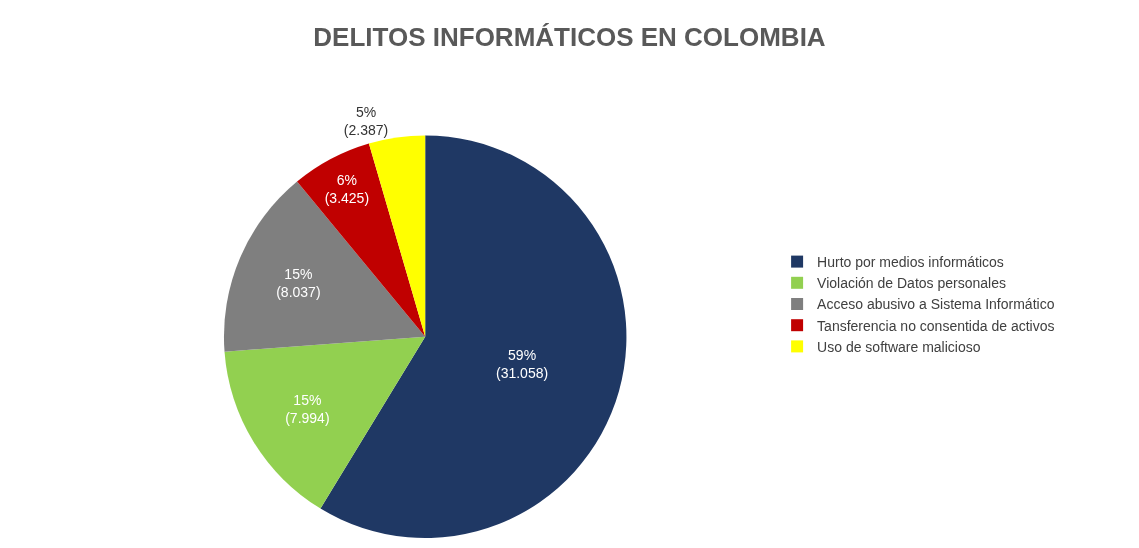  Describe the element at coordinates (899, 346) in the screenshot. I see `legend-label: Uso de software malicioso` at that location.